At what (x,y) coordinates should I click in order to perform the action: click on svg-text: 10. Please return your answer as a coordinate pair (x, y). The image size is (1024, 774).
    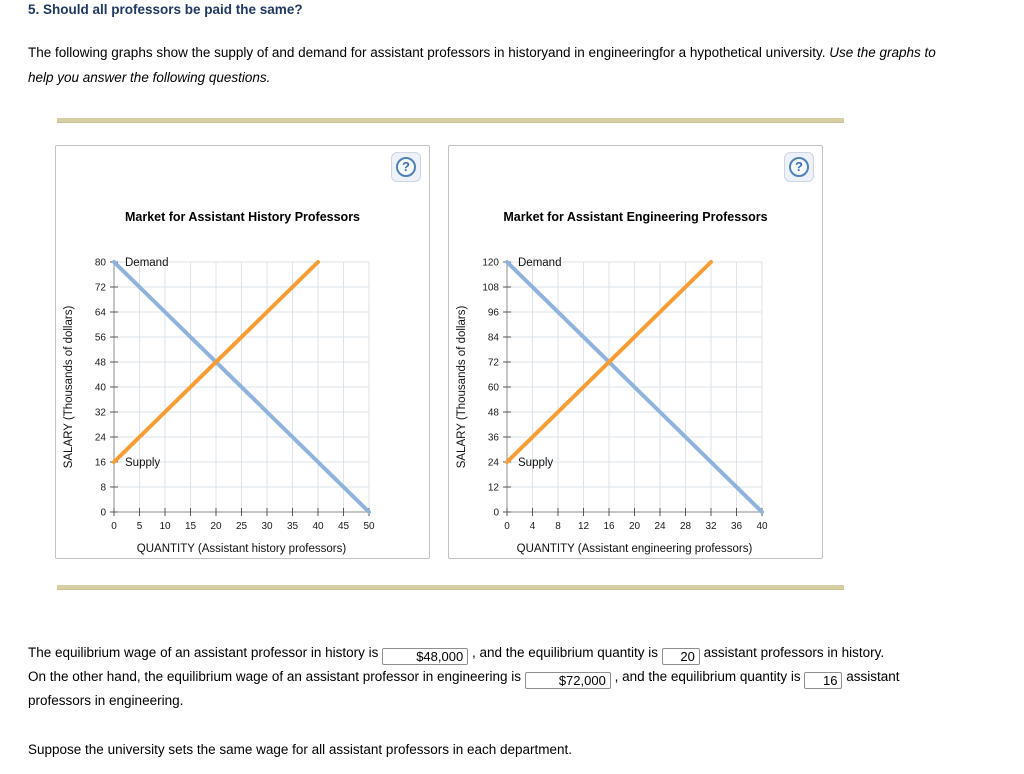
    Looking at the image, I should click on (165, 526).